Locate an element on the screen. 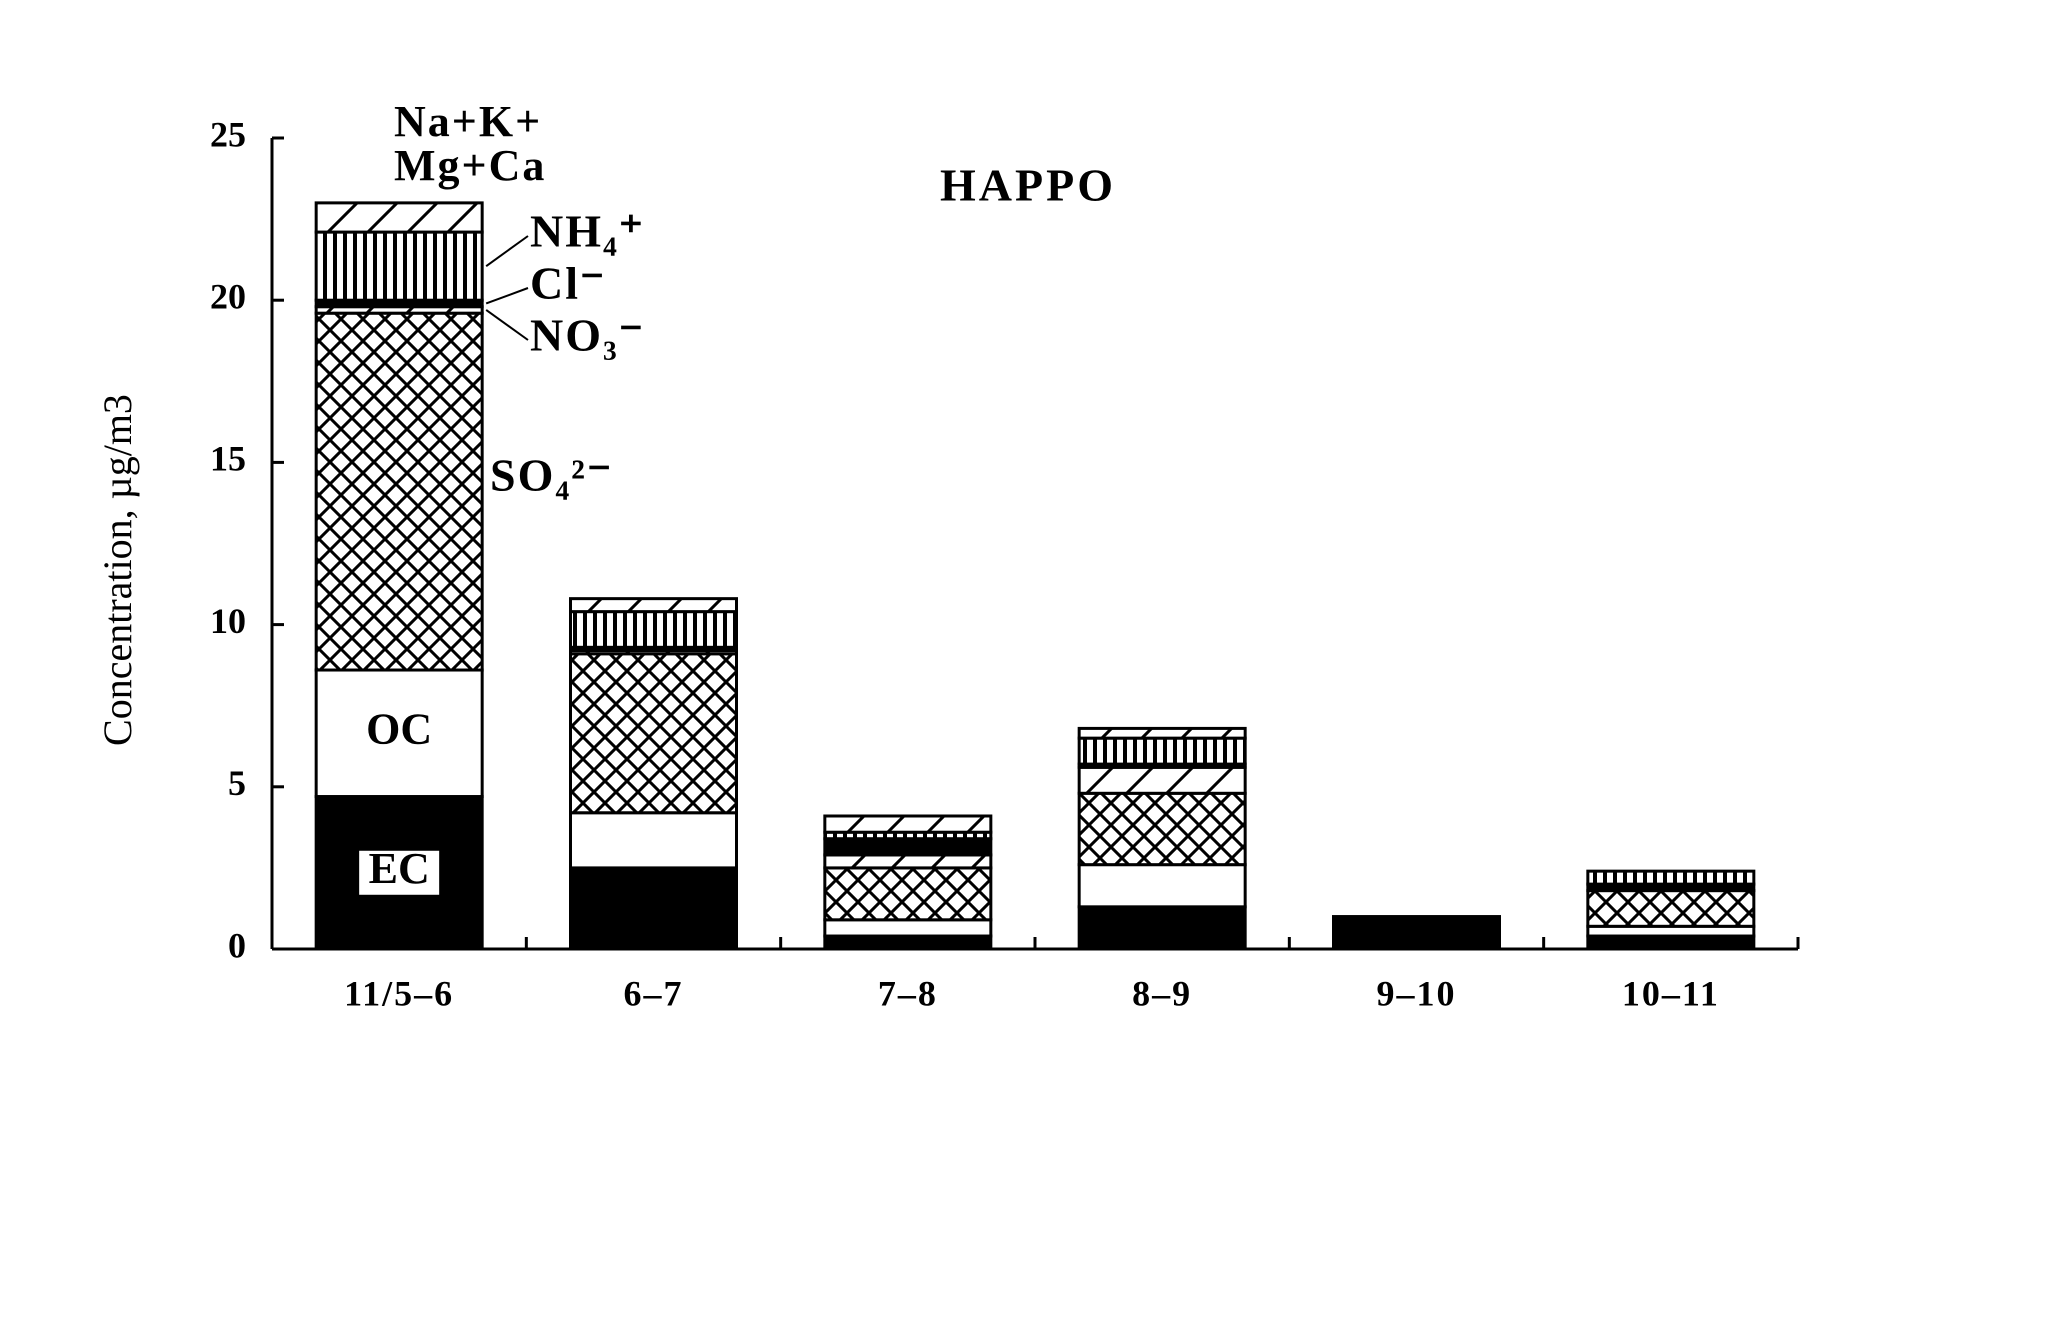  y-tick-label: 5 is located at coordinates (237, 783).